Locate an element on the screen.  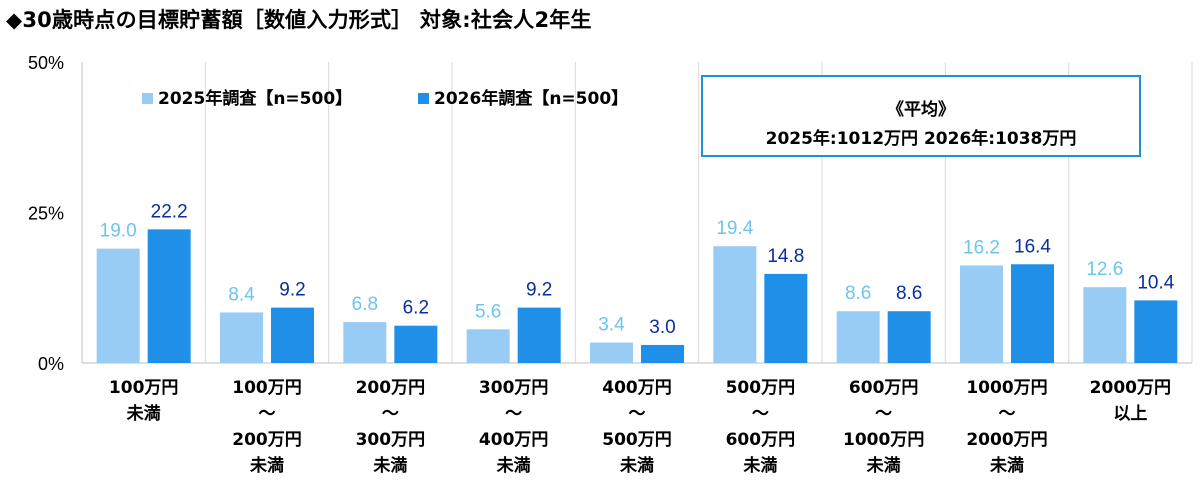
data-label-2025: 19.4 is located at coordinates (734, 228).